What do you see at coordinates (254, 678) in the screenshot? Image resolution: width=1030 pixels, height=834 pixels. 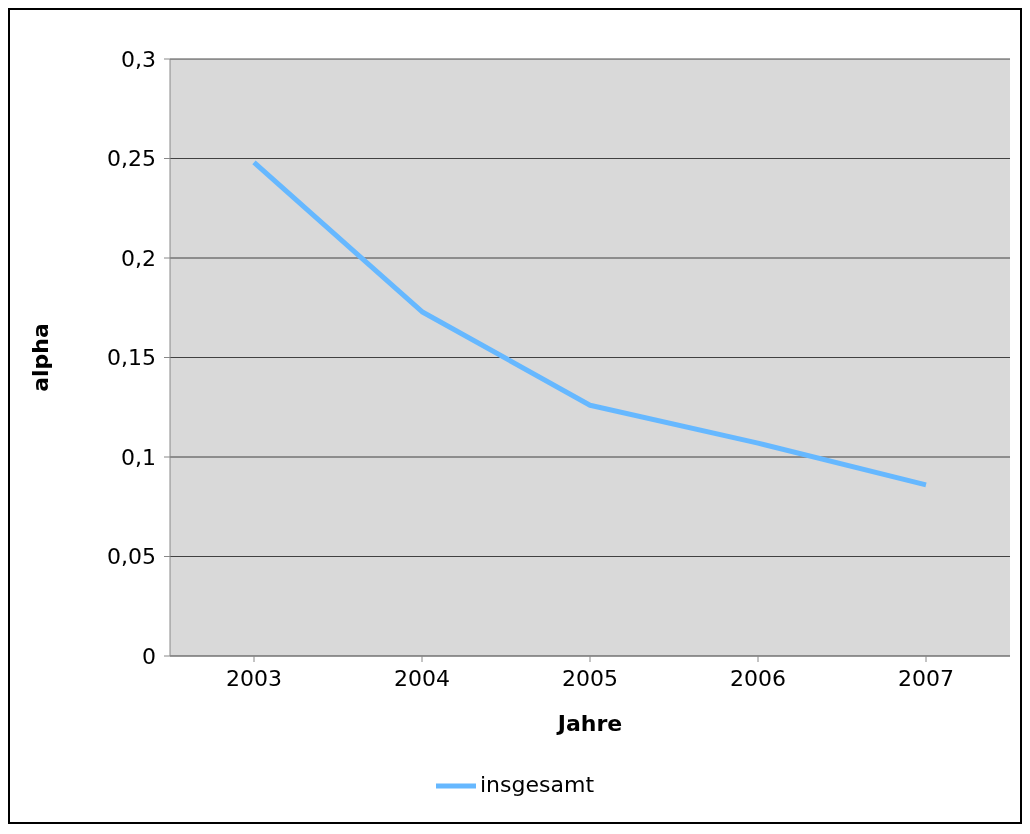 I see `x-tick-label: 2003` at bounding box center [254, 678].